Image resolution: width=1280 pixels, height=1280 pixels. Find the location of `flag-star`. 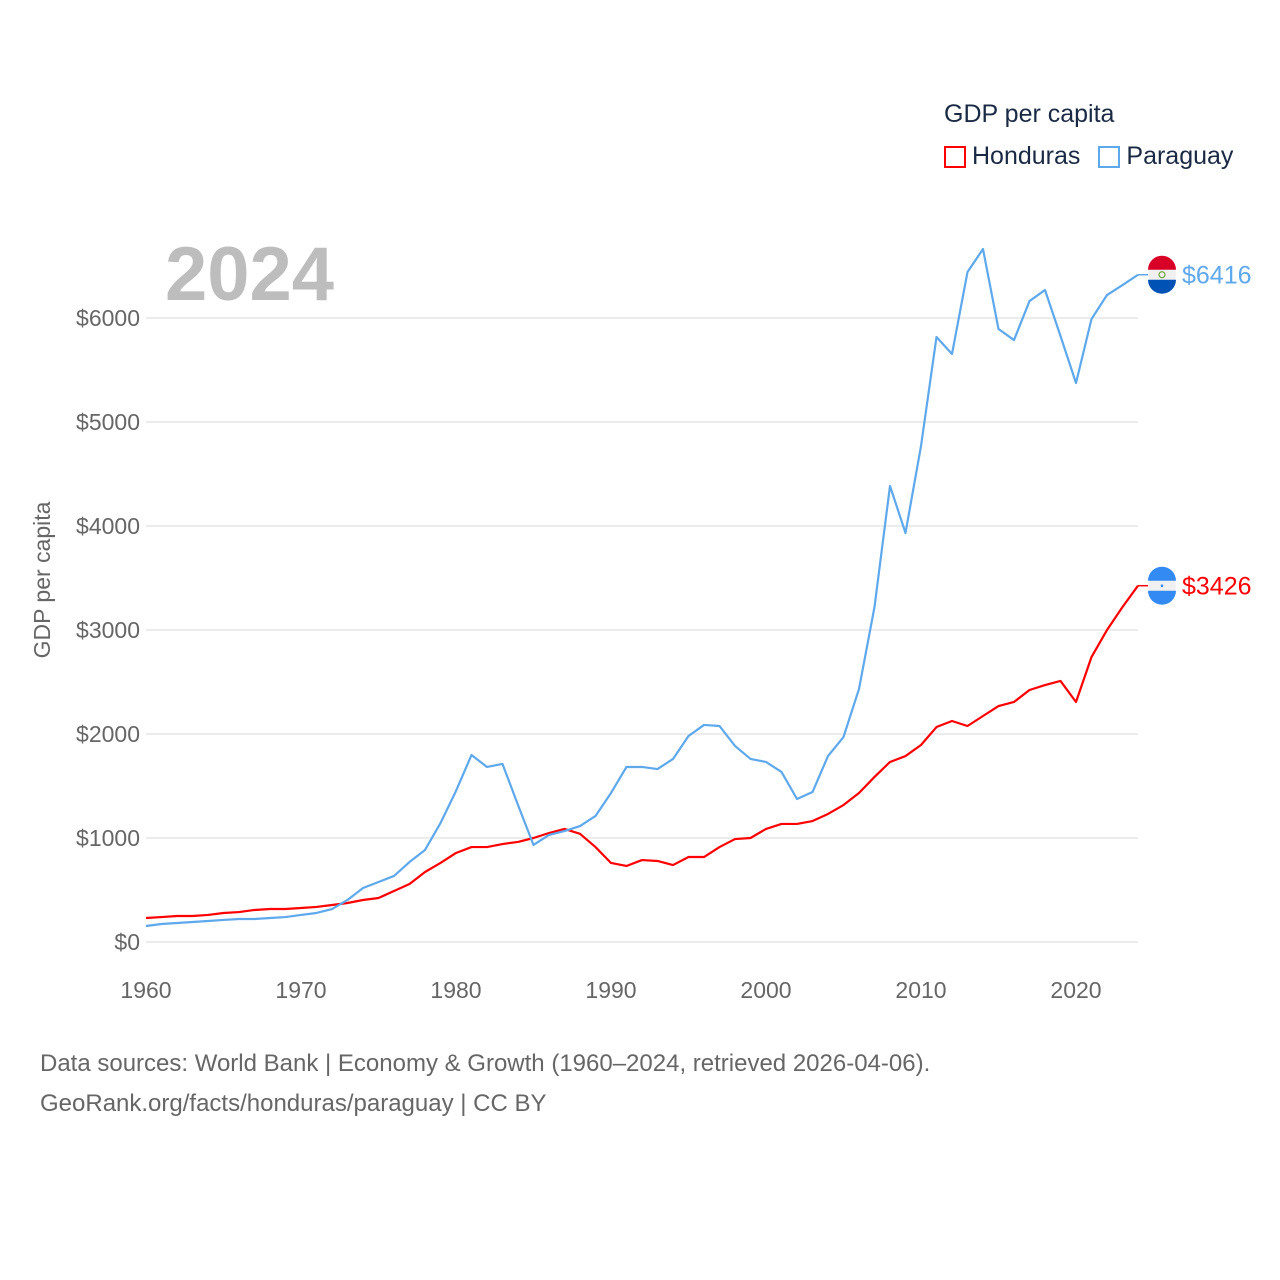

flag-star is located at coordinates (1162, 585).